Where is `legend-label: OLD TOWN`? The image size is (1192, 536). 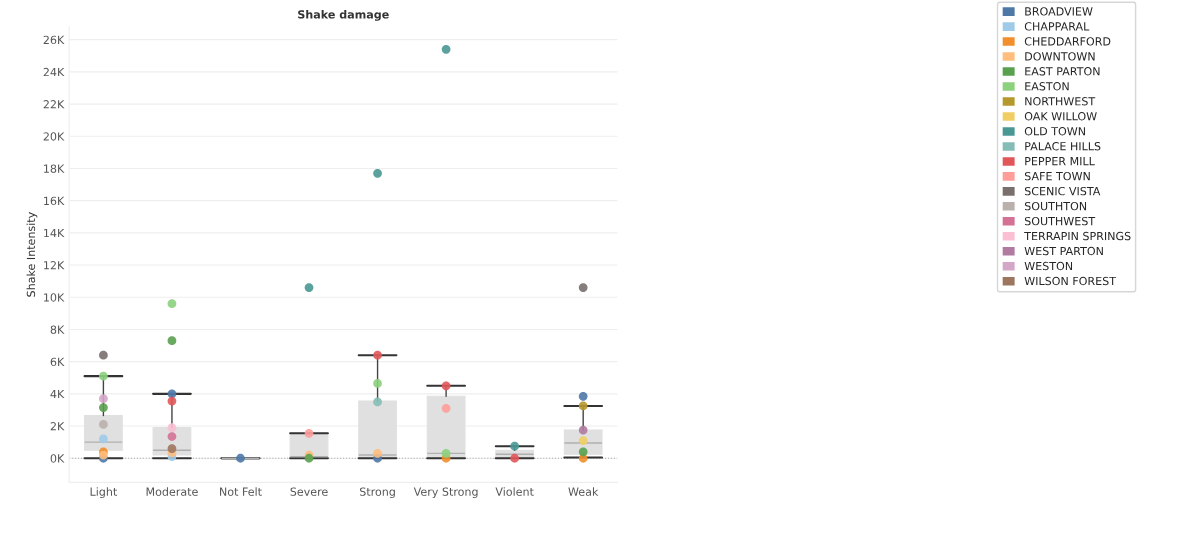
legend-label: OLD TOWN is located at coordinates (1054, 131).